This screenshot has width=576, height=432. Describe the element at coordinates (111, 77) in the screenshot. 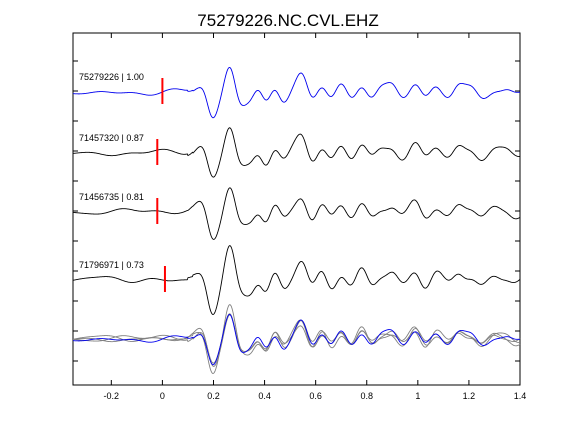

I see `trace-label-75279226: 75279226 | 1.00` at that location.